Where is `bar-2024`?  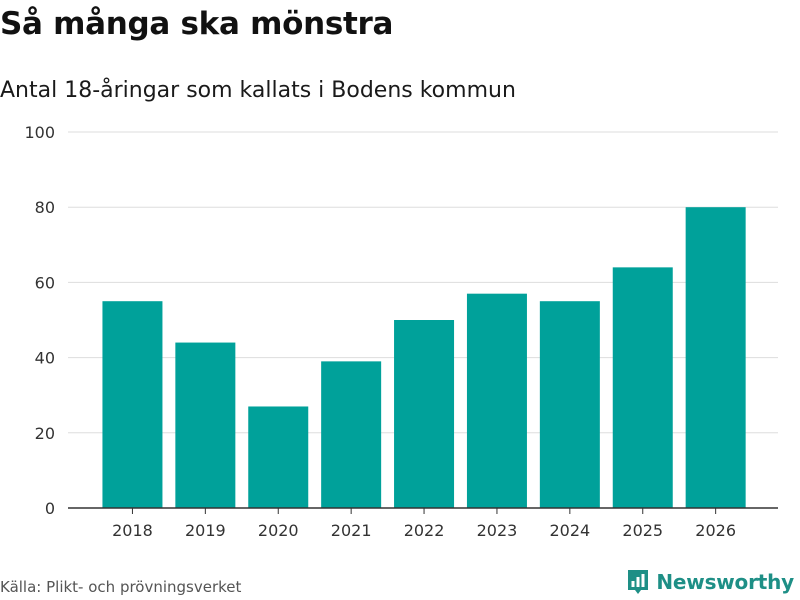 bar-2024 is located at coordinates (569, 404).